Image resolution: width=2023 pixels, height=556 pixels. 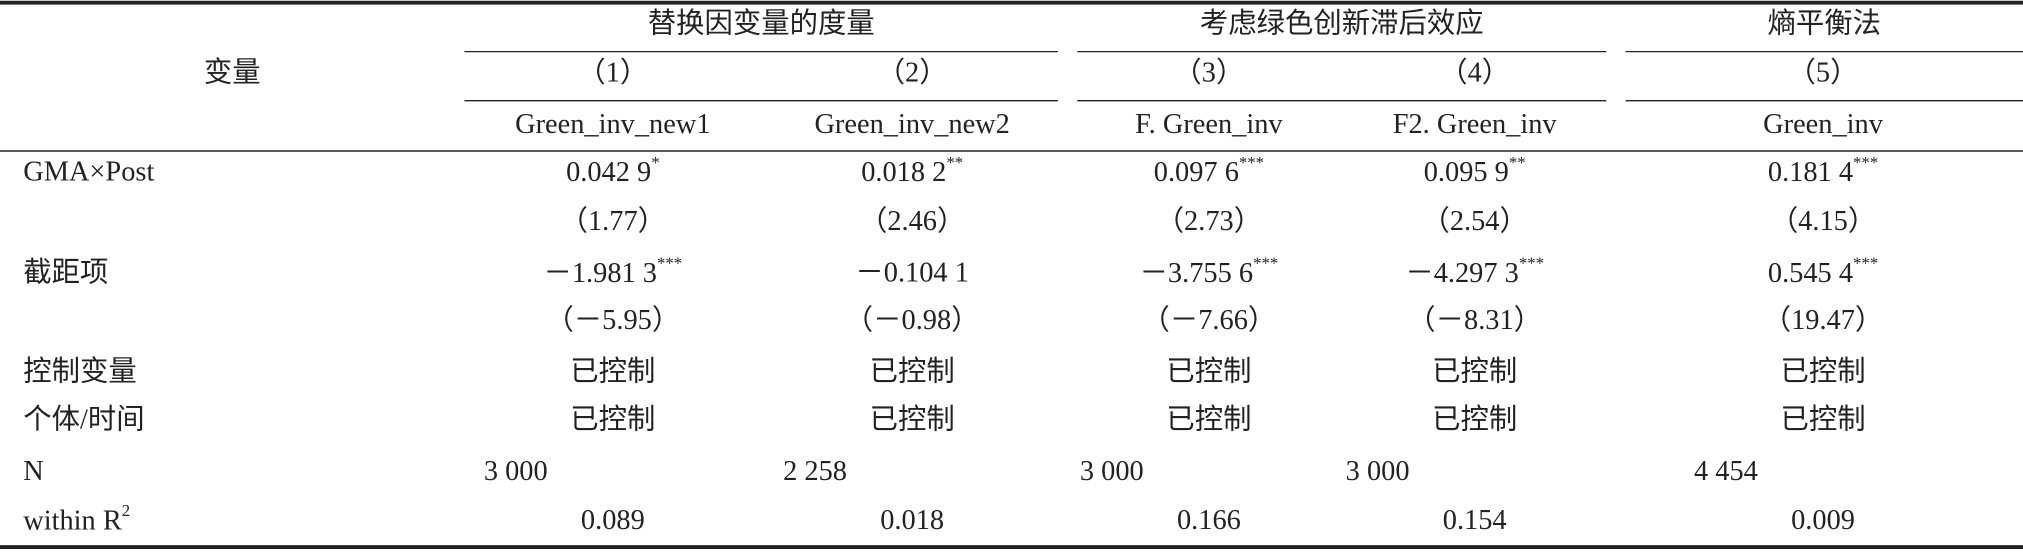 I want to click on row-label: within R2, so click(x=76, y=518).